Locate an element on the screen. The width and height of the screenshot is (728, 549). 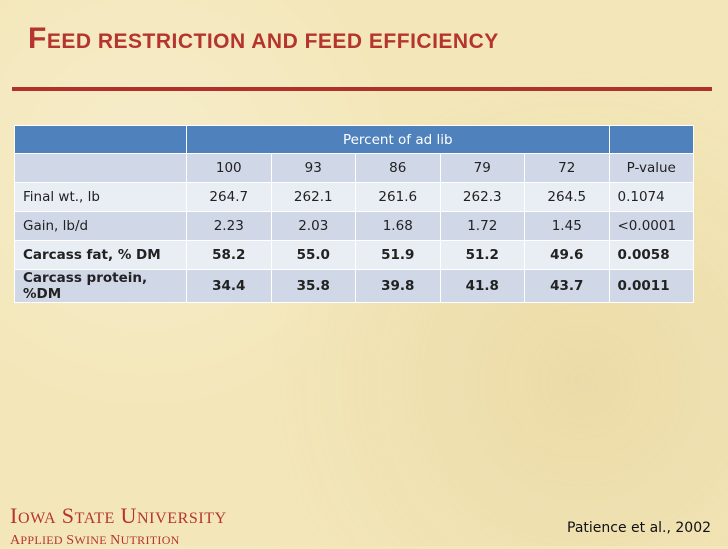
table-cell: 1.45 is located at coordinates (567, 226).